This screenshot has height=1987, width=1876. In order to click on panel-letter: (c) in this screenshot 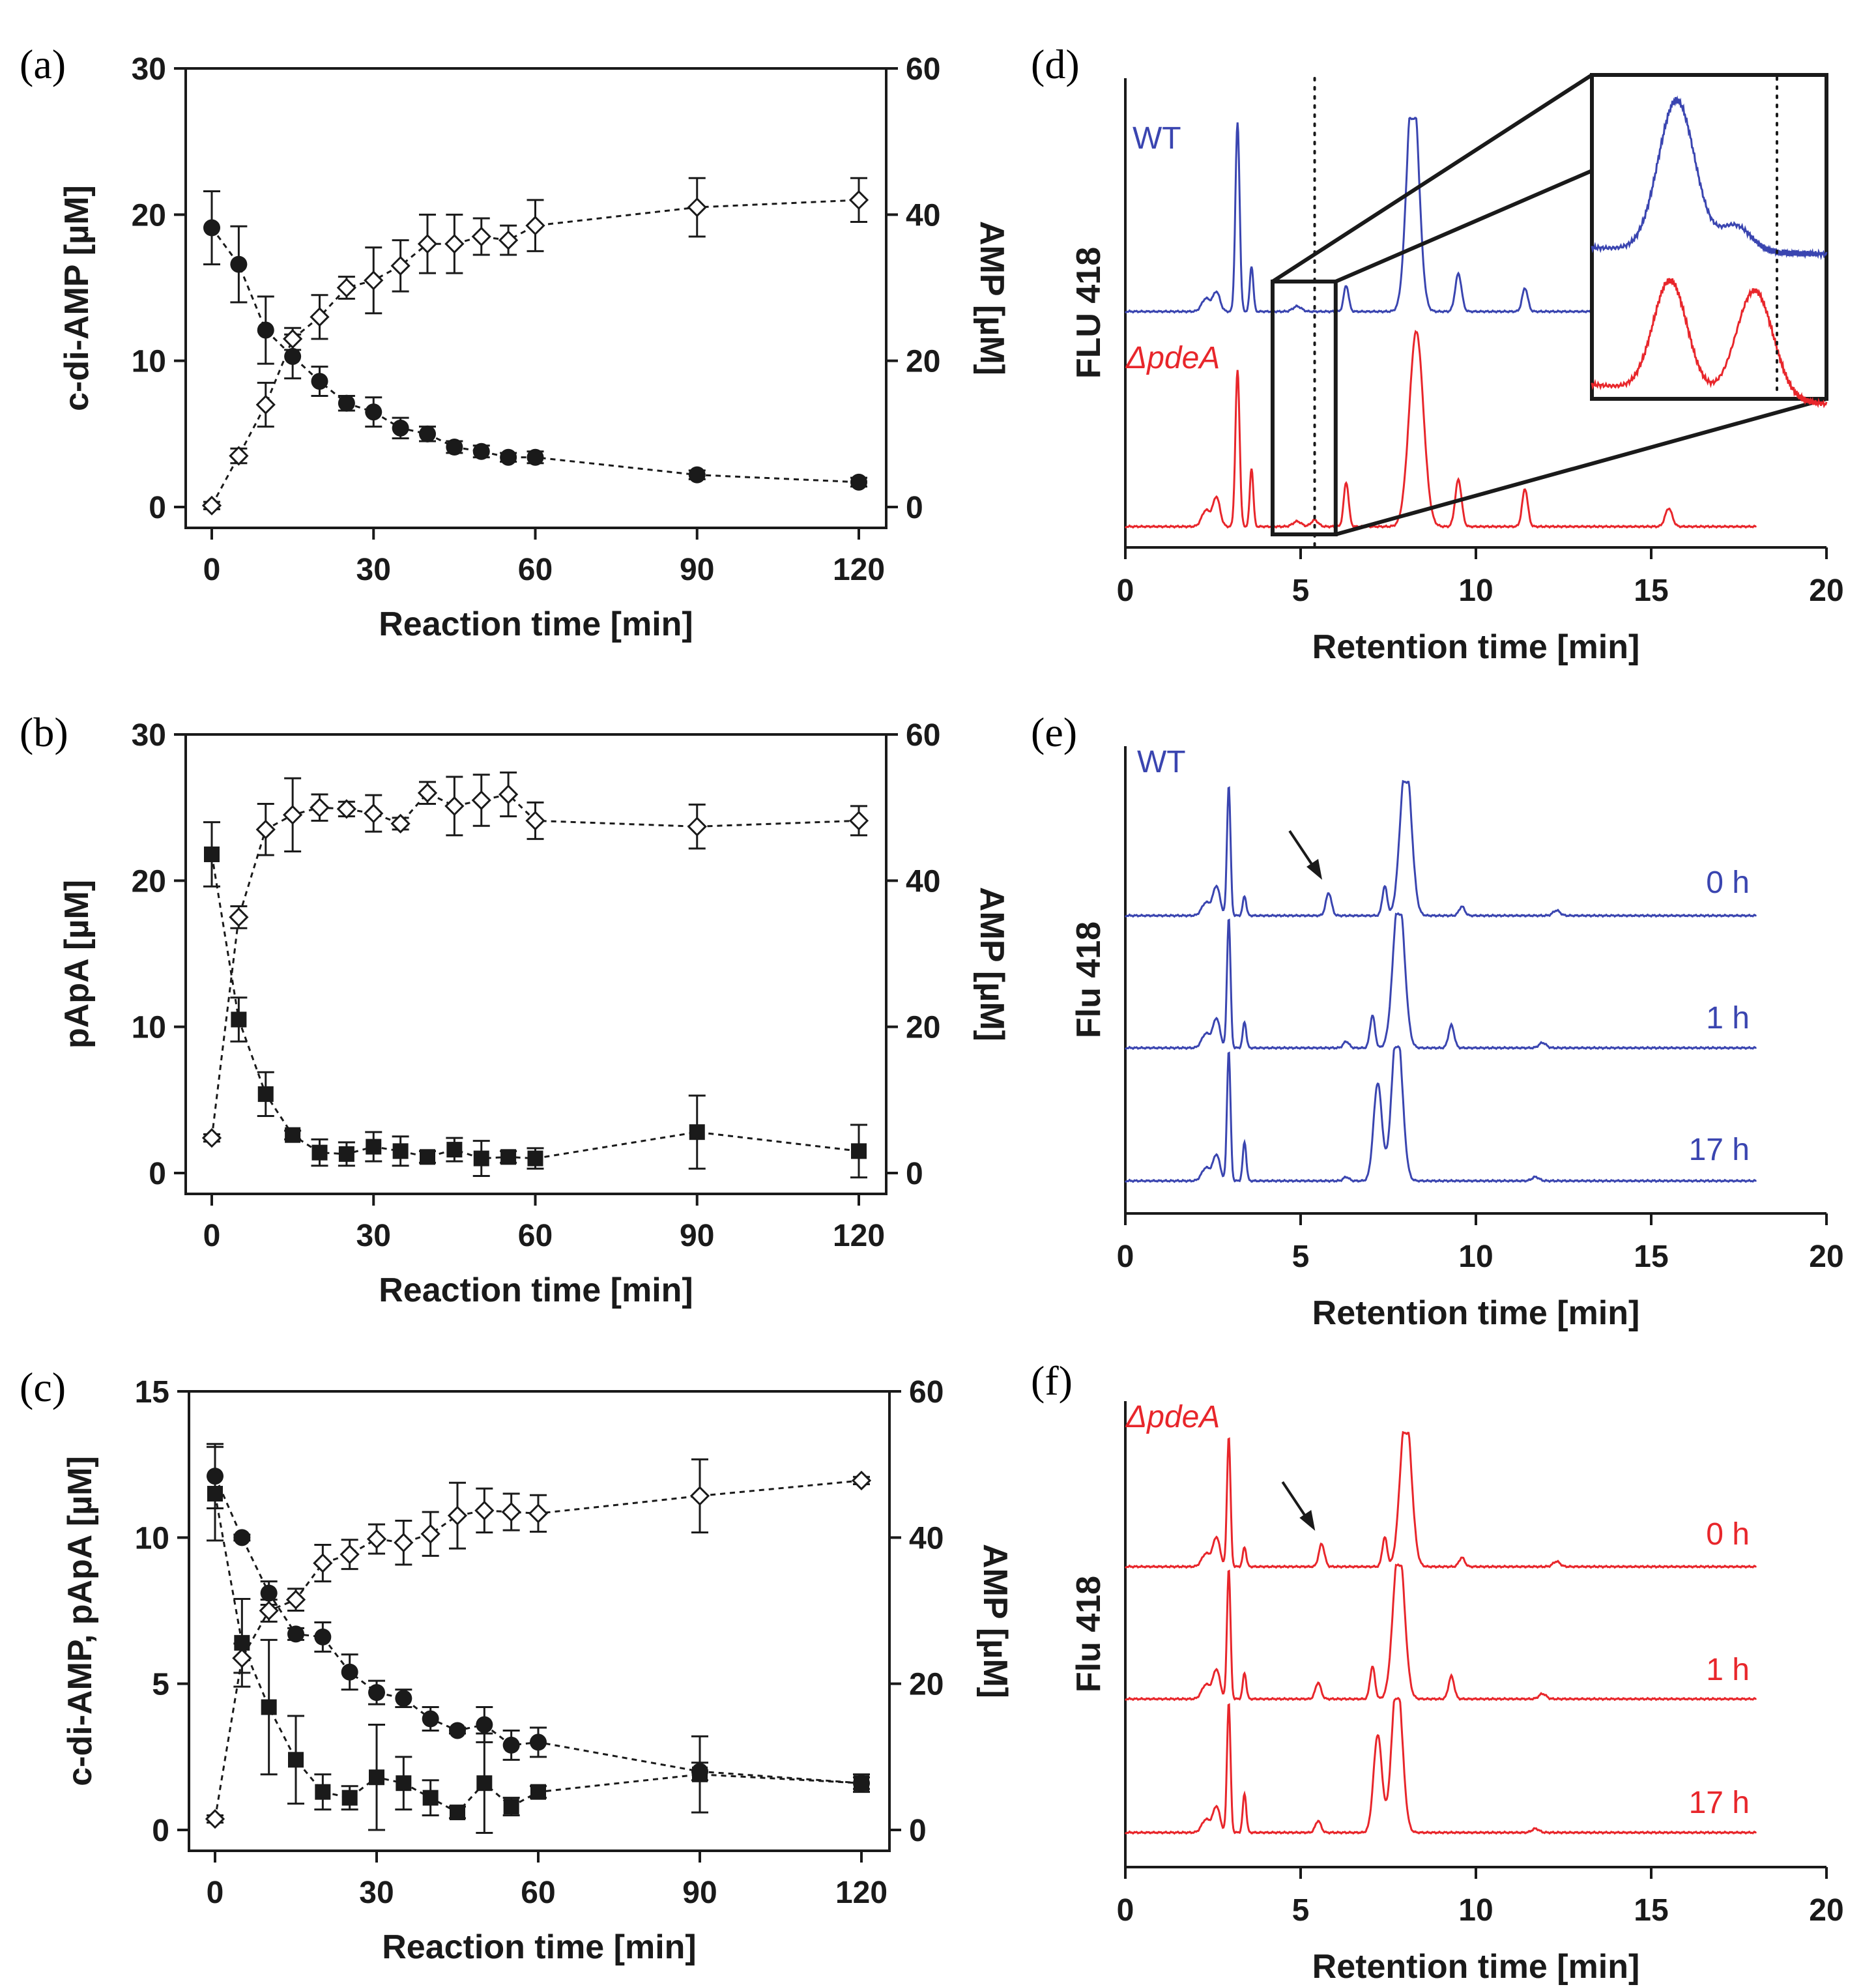, I will do `click(43, 1387)`.